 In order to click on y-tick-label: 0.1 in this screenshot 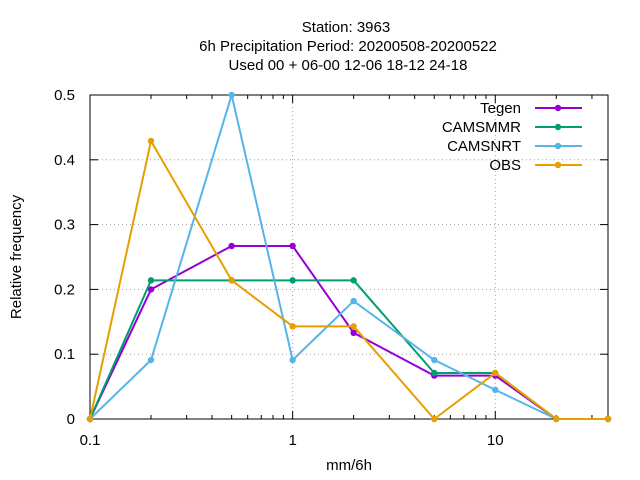, I will do `click(64, 354)`.